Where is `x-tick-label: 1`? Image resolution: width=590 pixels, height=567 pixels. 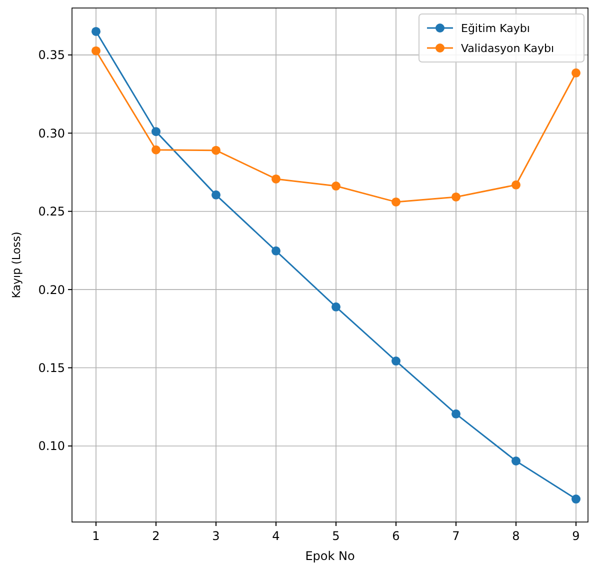
x-tick-label: 1 is located at coordinates (96, 536).